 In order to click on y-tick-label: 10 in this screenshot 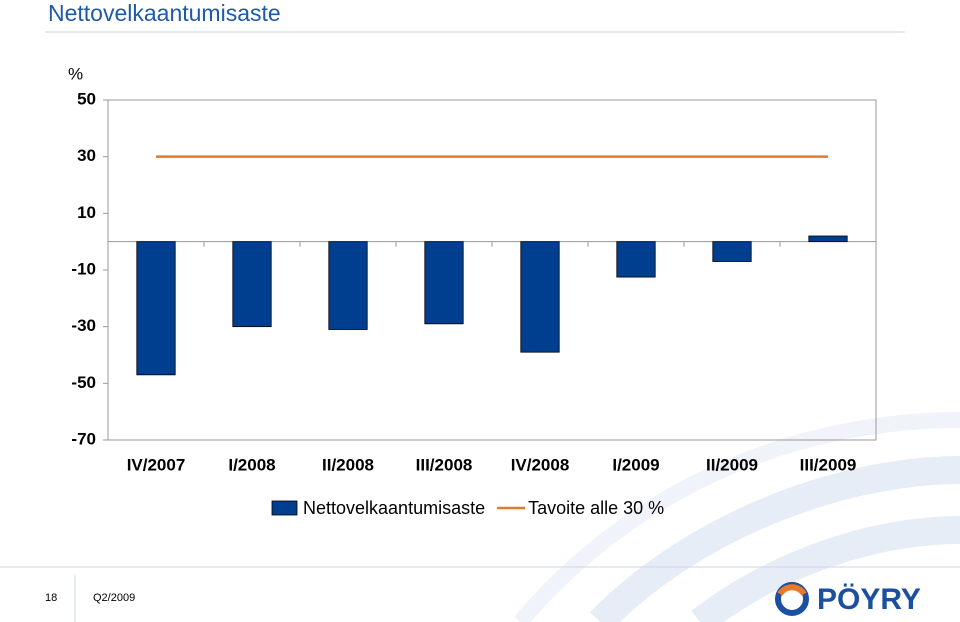, I will do `click(86, 212)`.